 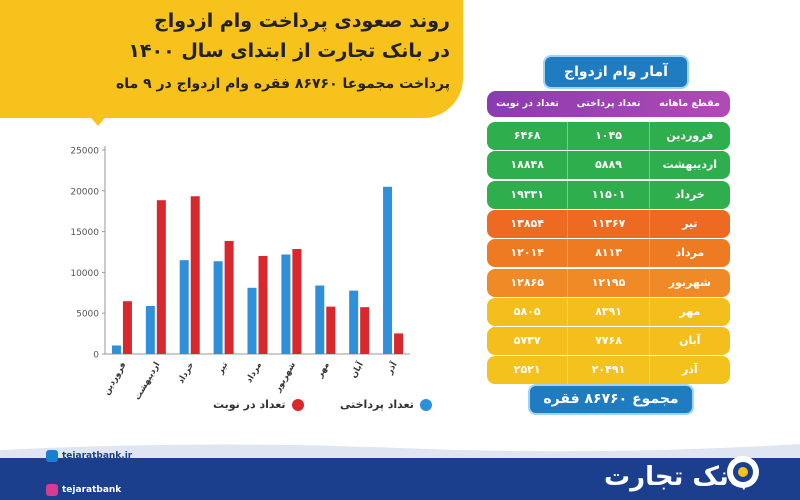 What do you see at coordinates (87, 315) in the screenshot?
I see `y-tick-label: 5000` at bounding box center [87, 315].